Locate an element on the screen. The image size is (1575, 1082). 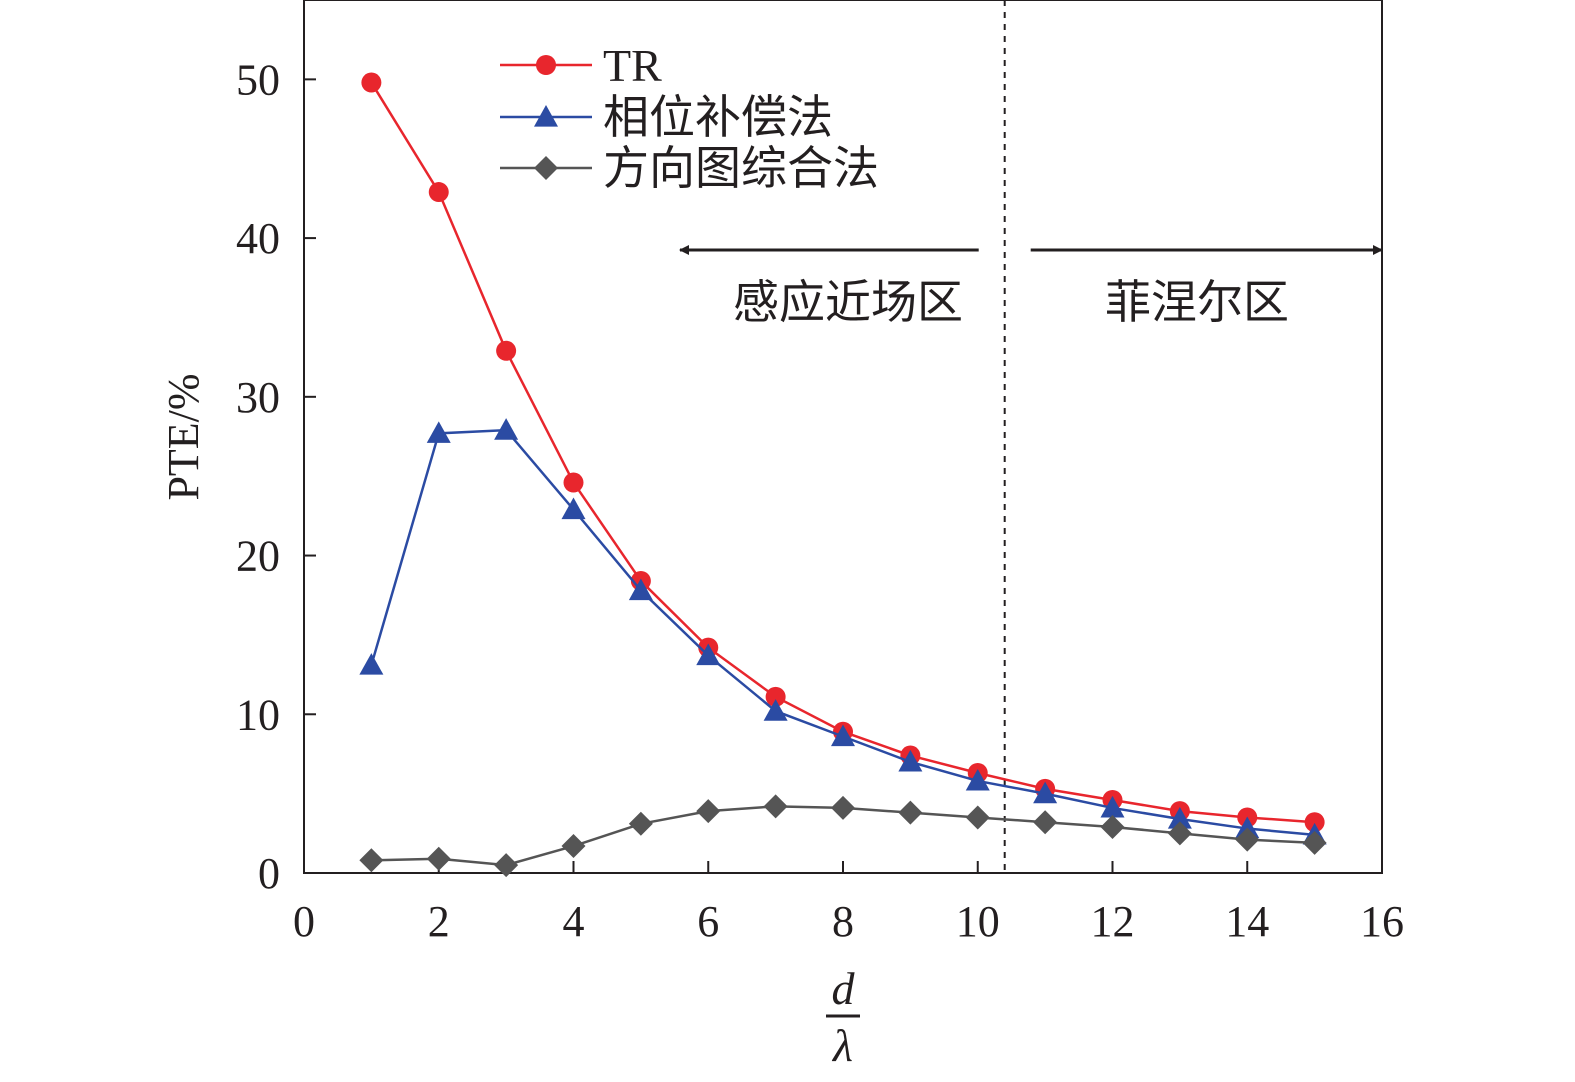
y-axis-label: PTE/% is located at coordinates (183, 436).